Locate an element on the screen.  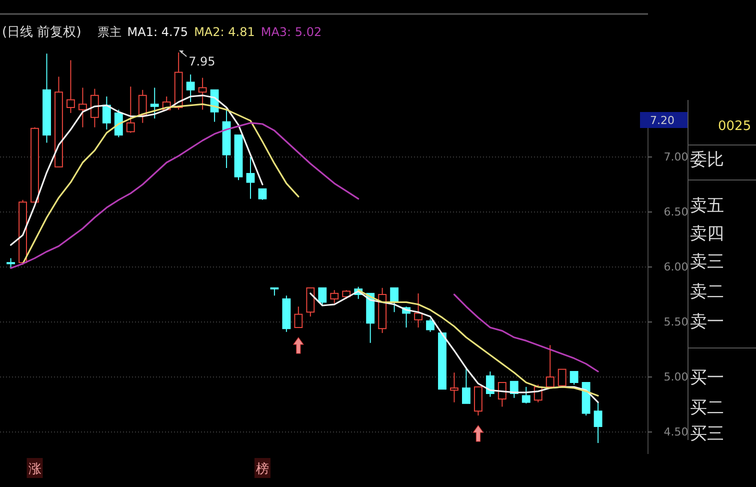
y-tick-label: 6.50 is located at coordinates (676, 212).